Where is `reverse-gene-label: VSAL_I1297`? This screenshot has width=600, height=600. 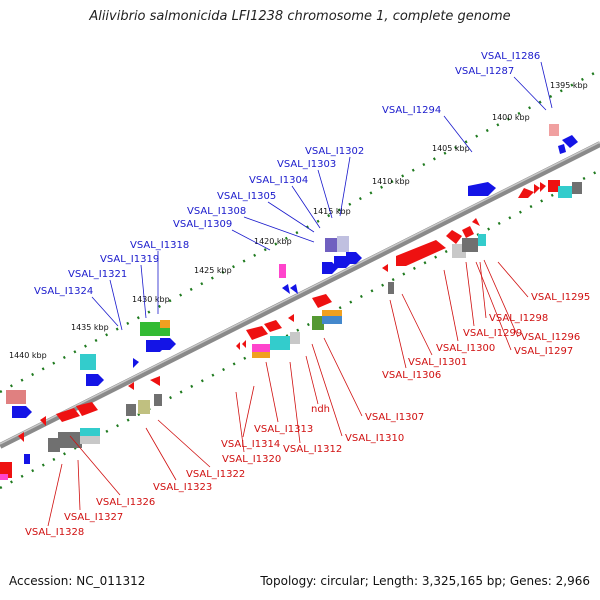
reverse-gene-label: VSAL_I1297 is located at coordinates (543, 351).